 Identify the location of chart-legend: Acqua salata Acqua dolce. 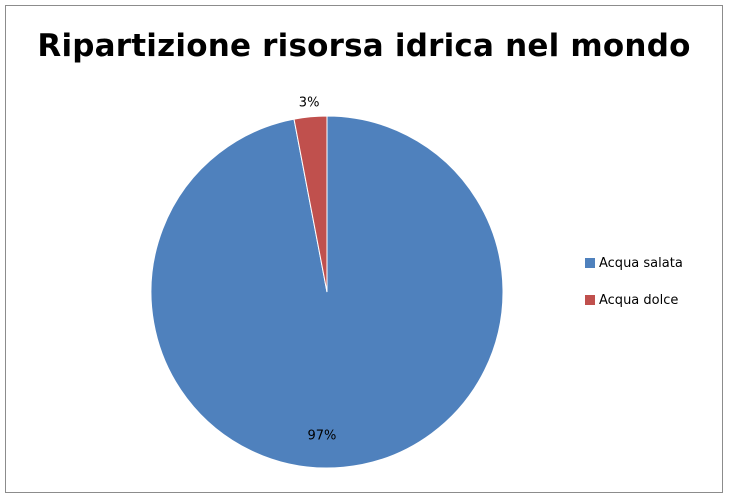
(634, 291).